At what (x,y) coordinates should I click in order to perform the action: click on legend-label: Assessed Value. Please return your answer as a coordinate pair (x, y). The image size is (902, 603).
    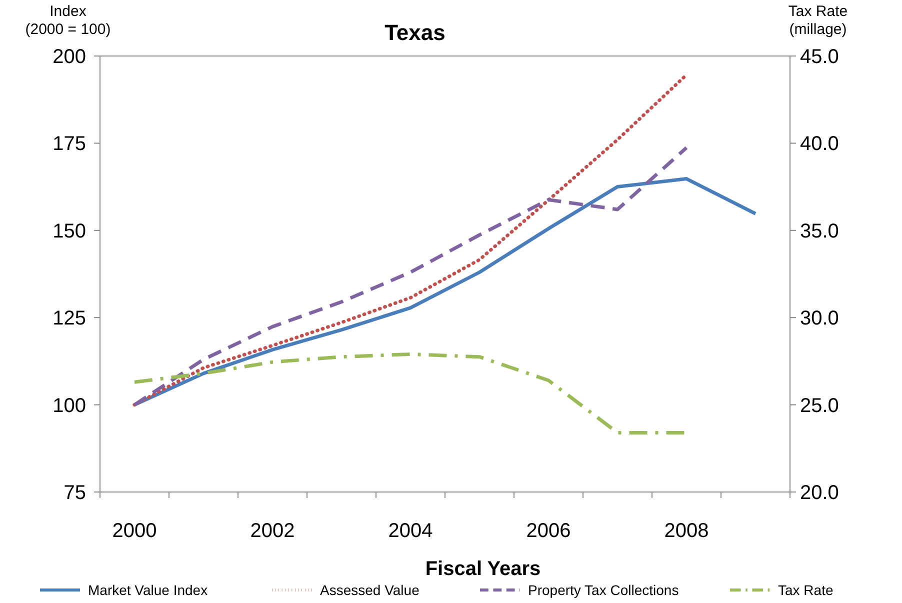
    Looking at the image, I should click on (370, 590).